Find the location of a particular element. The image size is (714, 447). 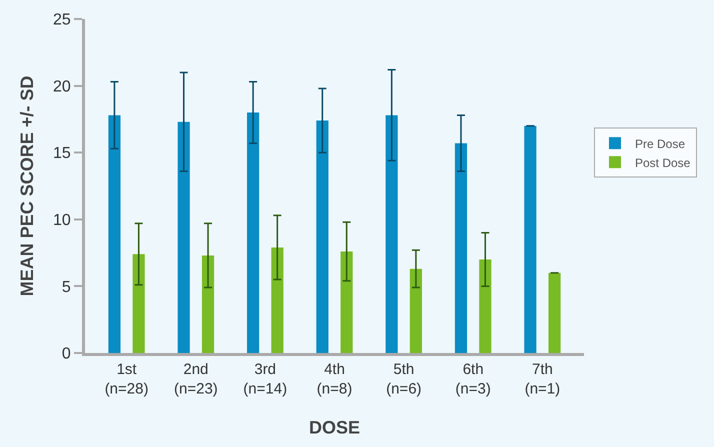

y-tick-label: 5 is located at coordinates (66, 287).